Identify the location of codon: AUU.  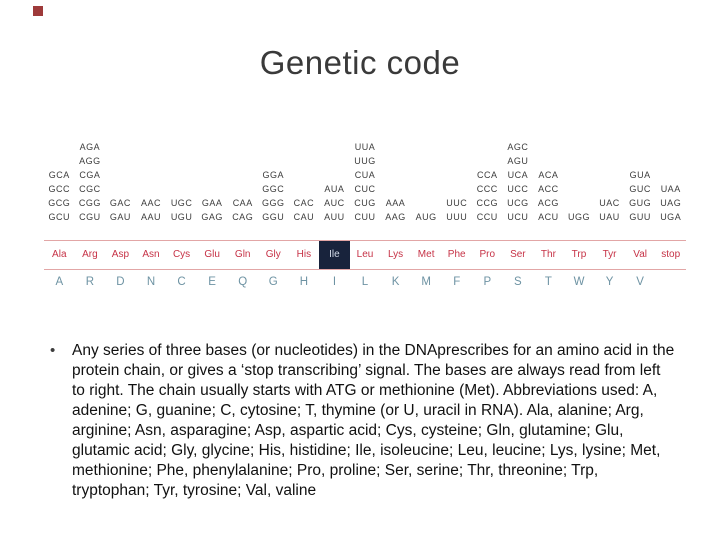
(334, 217).